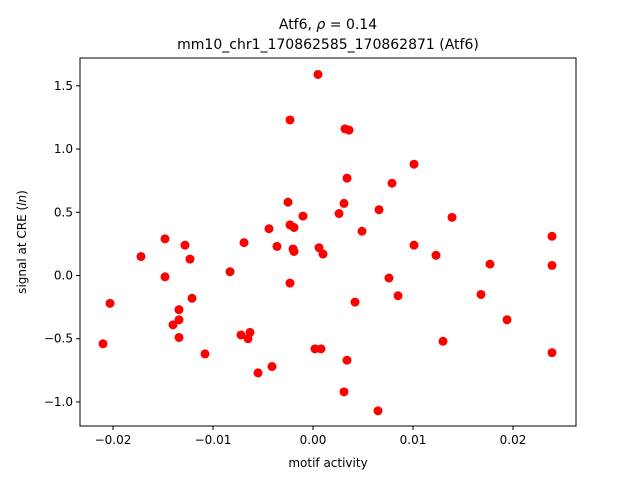  I want to click on x-axis-ticks: −0.02 −0.01 0.00 0.01 0.02, so click(311, 436).